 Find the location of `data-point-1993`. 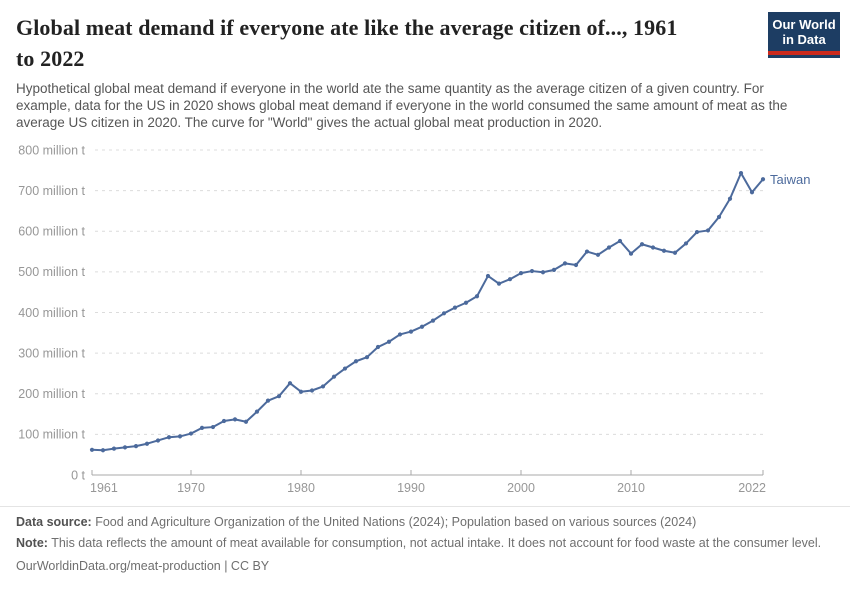

data-point-1993 is located at coordinates (444, 313).